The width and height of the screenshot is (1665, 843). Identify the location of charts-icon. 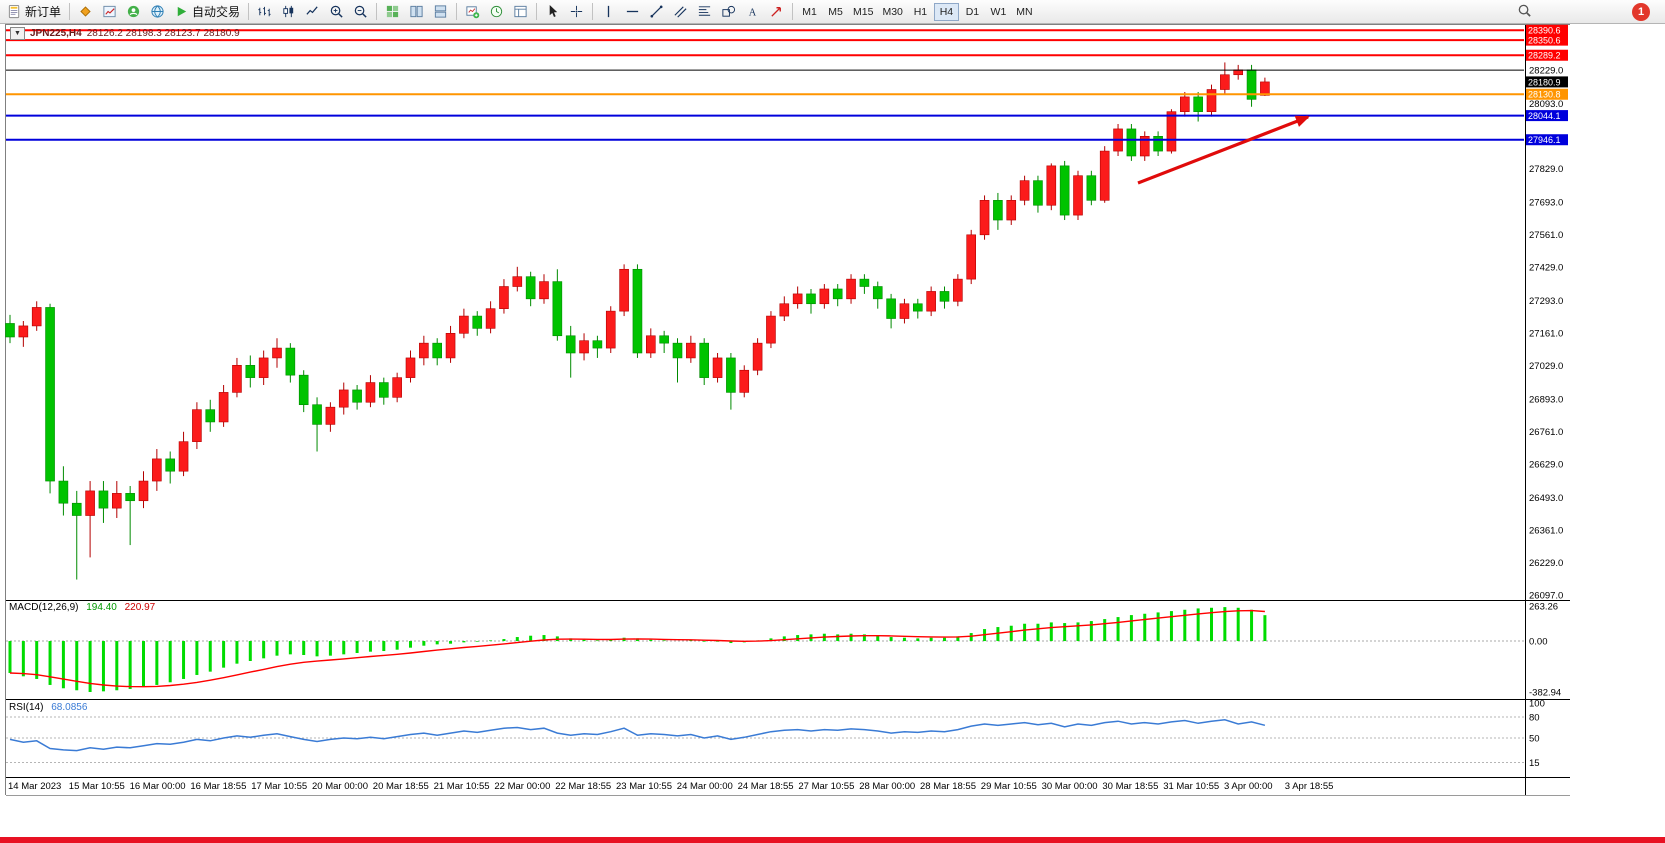
(109, 11).